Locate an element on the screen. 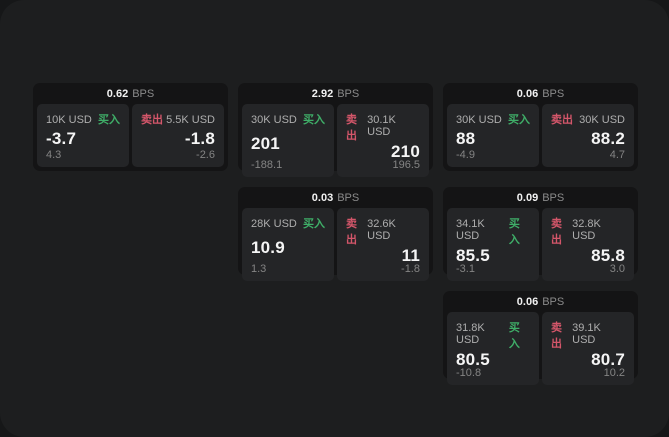  sell-panel: 卖出 30.1K USD 210 196.5 is located at coordinates (383, 140).